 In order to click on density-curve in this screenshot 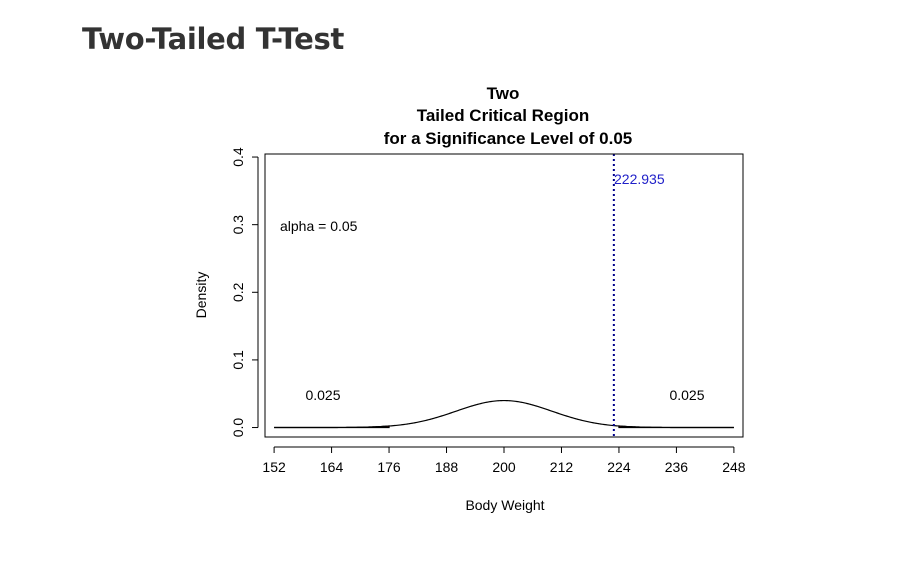, I will do `click(504, 414)`.